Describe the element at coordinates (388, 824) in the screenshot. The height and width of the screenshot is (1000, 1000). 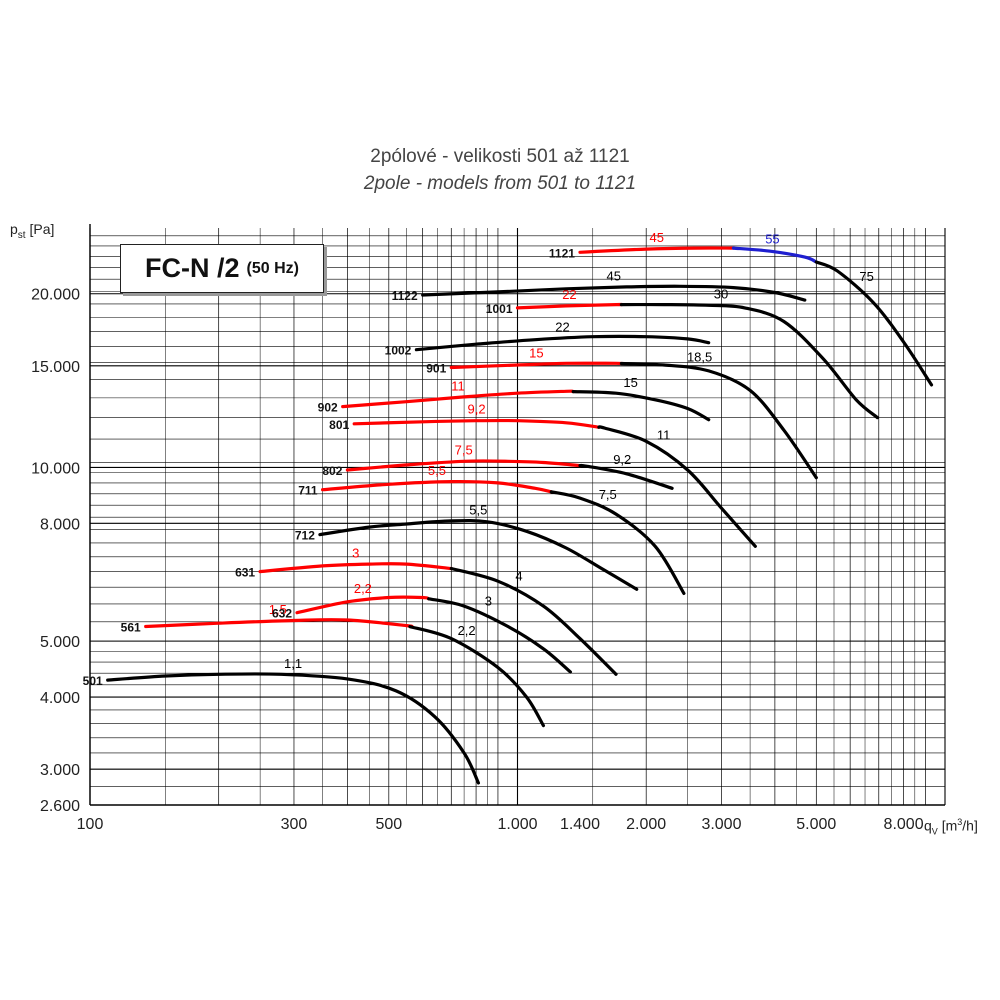
I see `x-tick-label: 500` at that location.